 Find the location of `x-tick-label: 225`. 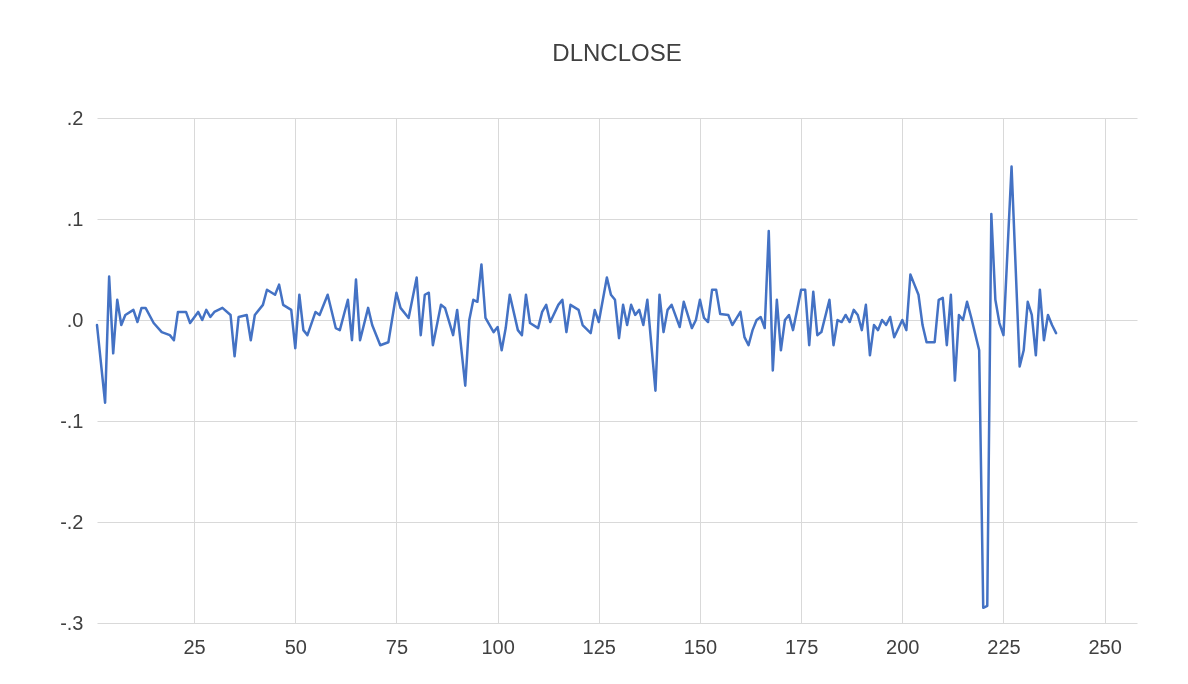

x-tick-label: 225 is located at coordinates (1004, 646).